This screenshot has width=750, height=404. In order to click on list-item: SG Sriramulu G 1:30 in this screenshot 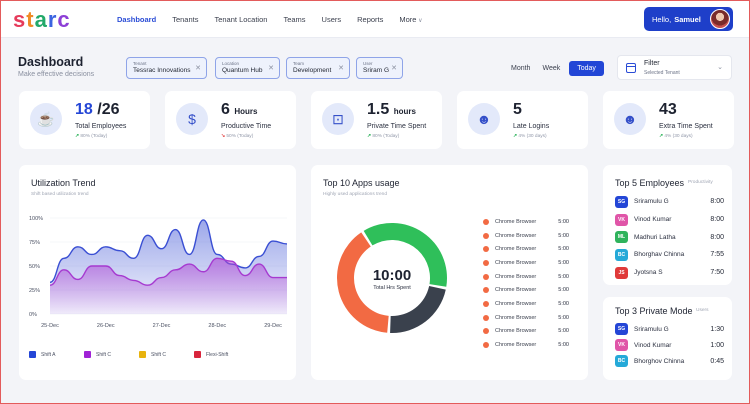, I will do `click(669, 329)`.